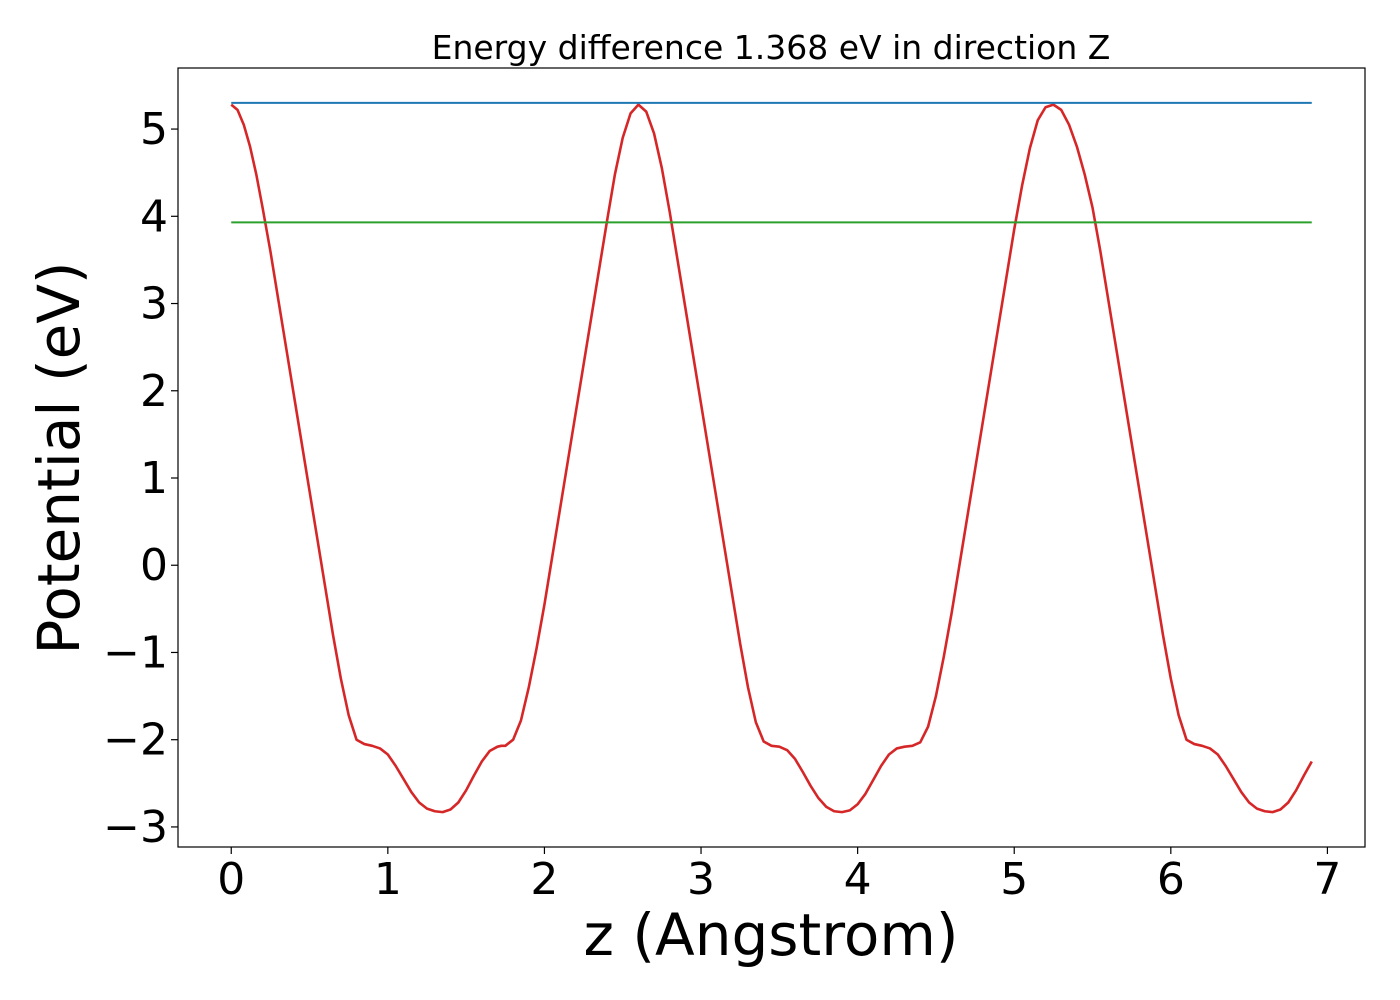 This screenshot has width=1400, height=1000. What do you see at coordinates (388, 879) in the screenshot?
I see `x-tick-label: 1` at bounding box center [388, 879].